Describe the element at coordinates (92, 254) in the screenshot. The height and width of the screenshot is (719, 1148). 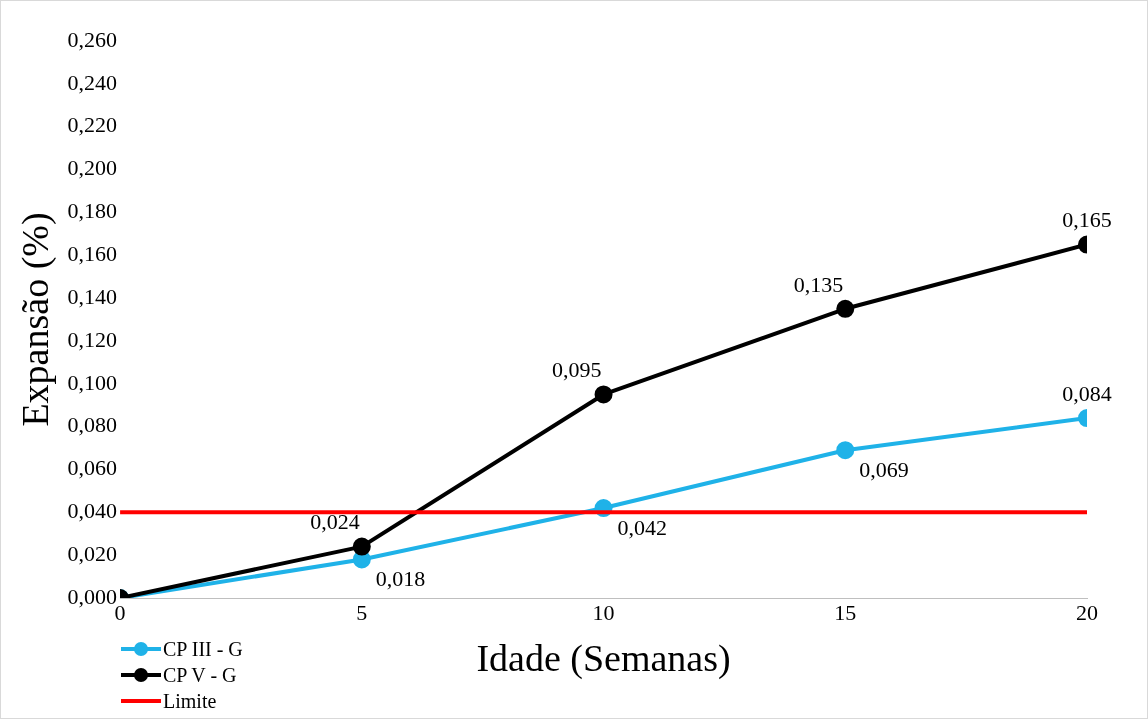
I see `y-tick-label: 0,160` at that location.